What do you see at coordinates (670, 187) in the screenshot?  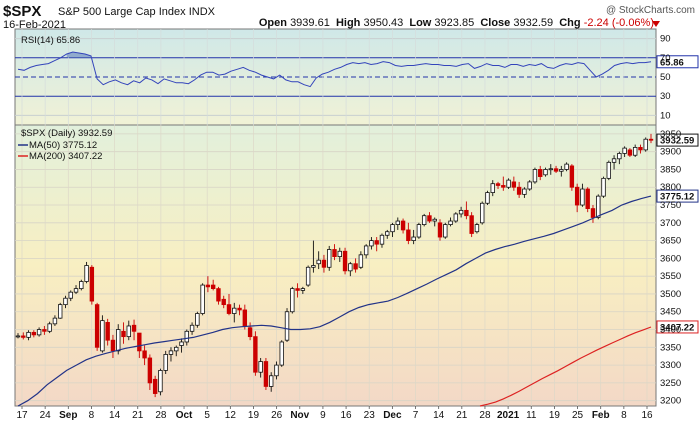 I see `price-tick-3800: 3800` at bounding box center [670, 187].